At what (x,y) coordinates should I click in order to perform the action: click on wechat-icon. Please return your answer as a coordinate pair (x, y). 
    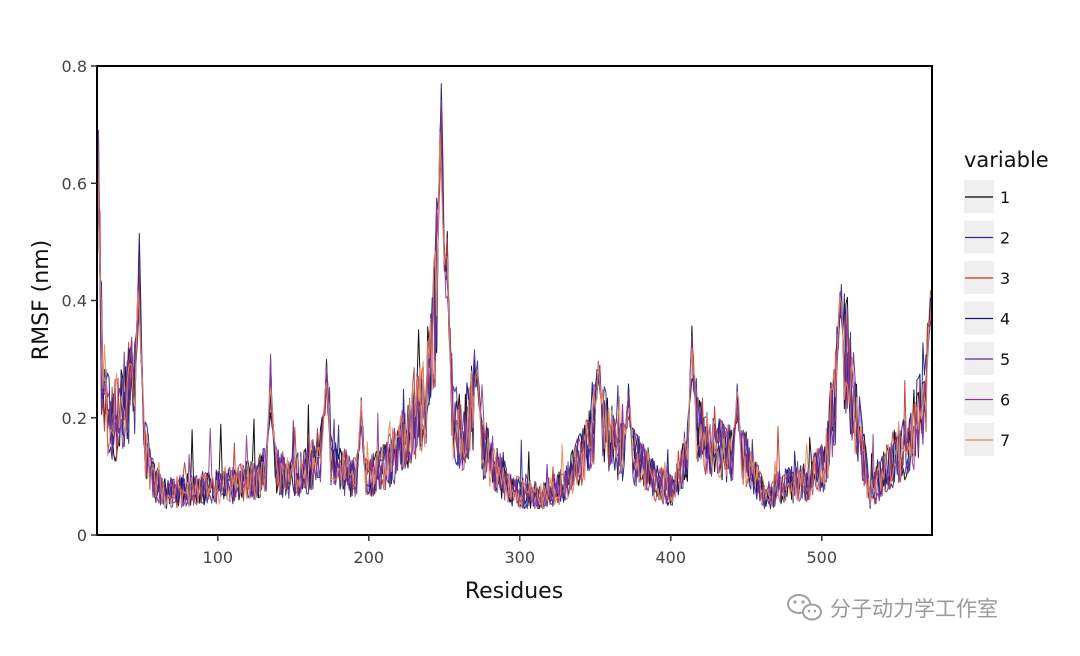
    Looking at the image, I should click on (804, 607).